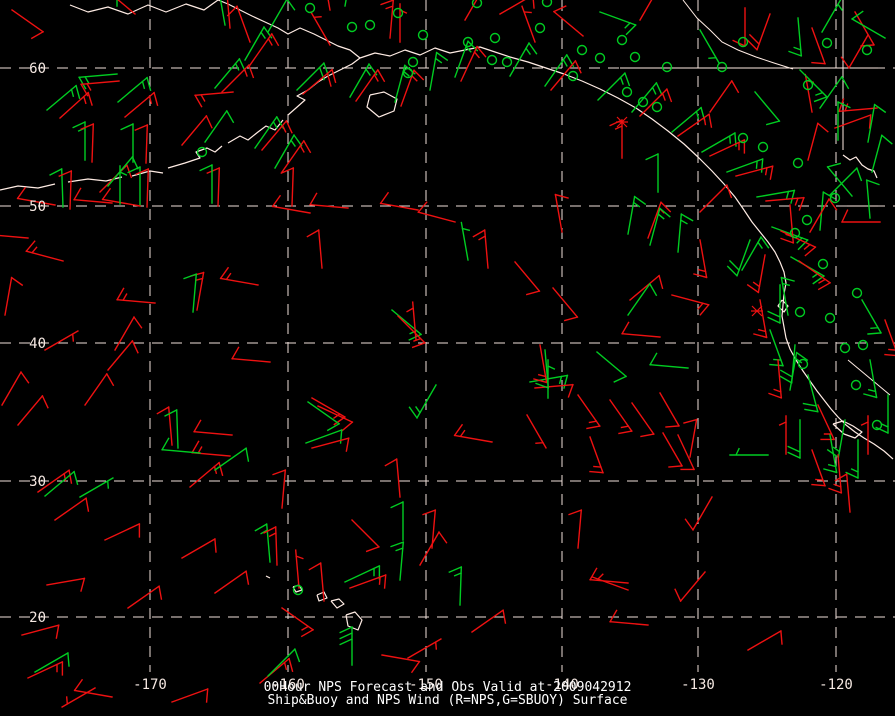 The image size is (895, 716). I want to click on star-marker, so click(622, 122).